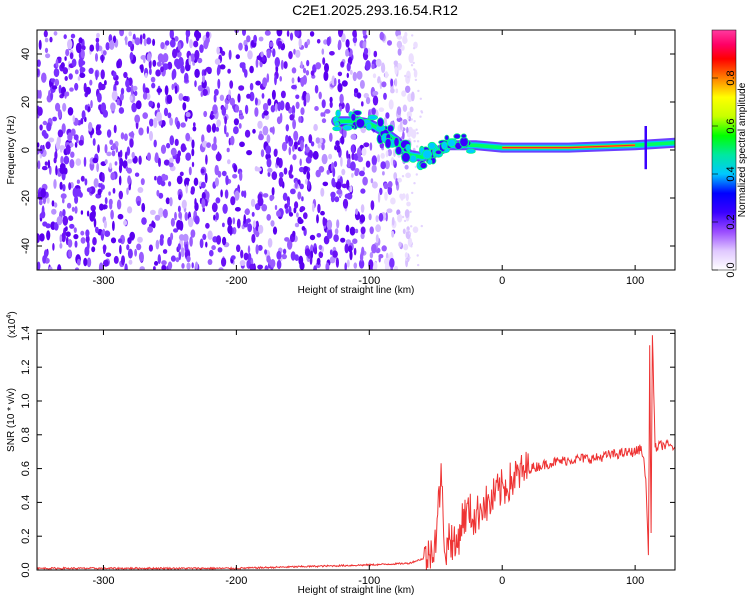  What do you see at coordinates (502, 581) in the screenshot?
I see `snr-x-tick-label: 0` at bounding box center [502, 581].